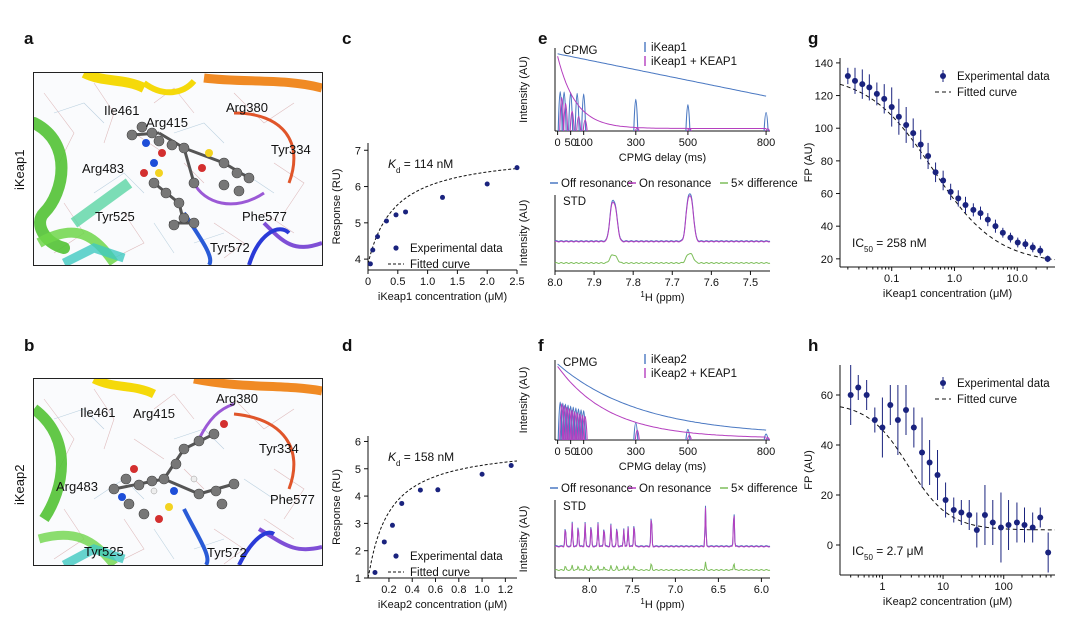 The image size is (1080, 635). I want to click on y-axis-label: FP (AU), so click(809, 470).